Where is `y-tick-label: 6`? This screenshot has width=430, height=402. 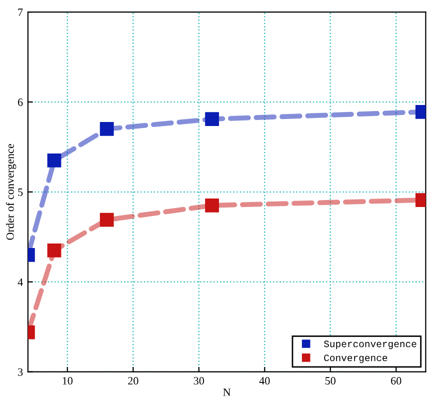 y-tick-label: 6 is located at coordinates (20, 102).